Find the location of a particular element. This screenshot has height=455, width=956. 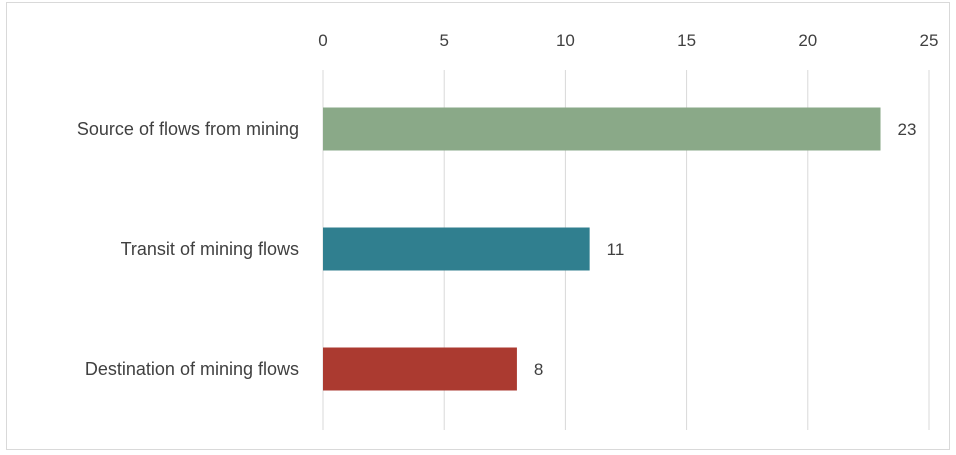

x-tick-label: 5 is located at coordinates (443, 40).